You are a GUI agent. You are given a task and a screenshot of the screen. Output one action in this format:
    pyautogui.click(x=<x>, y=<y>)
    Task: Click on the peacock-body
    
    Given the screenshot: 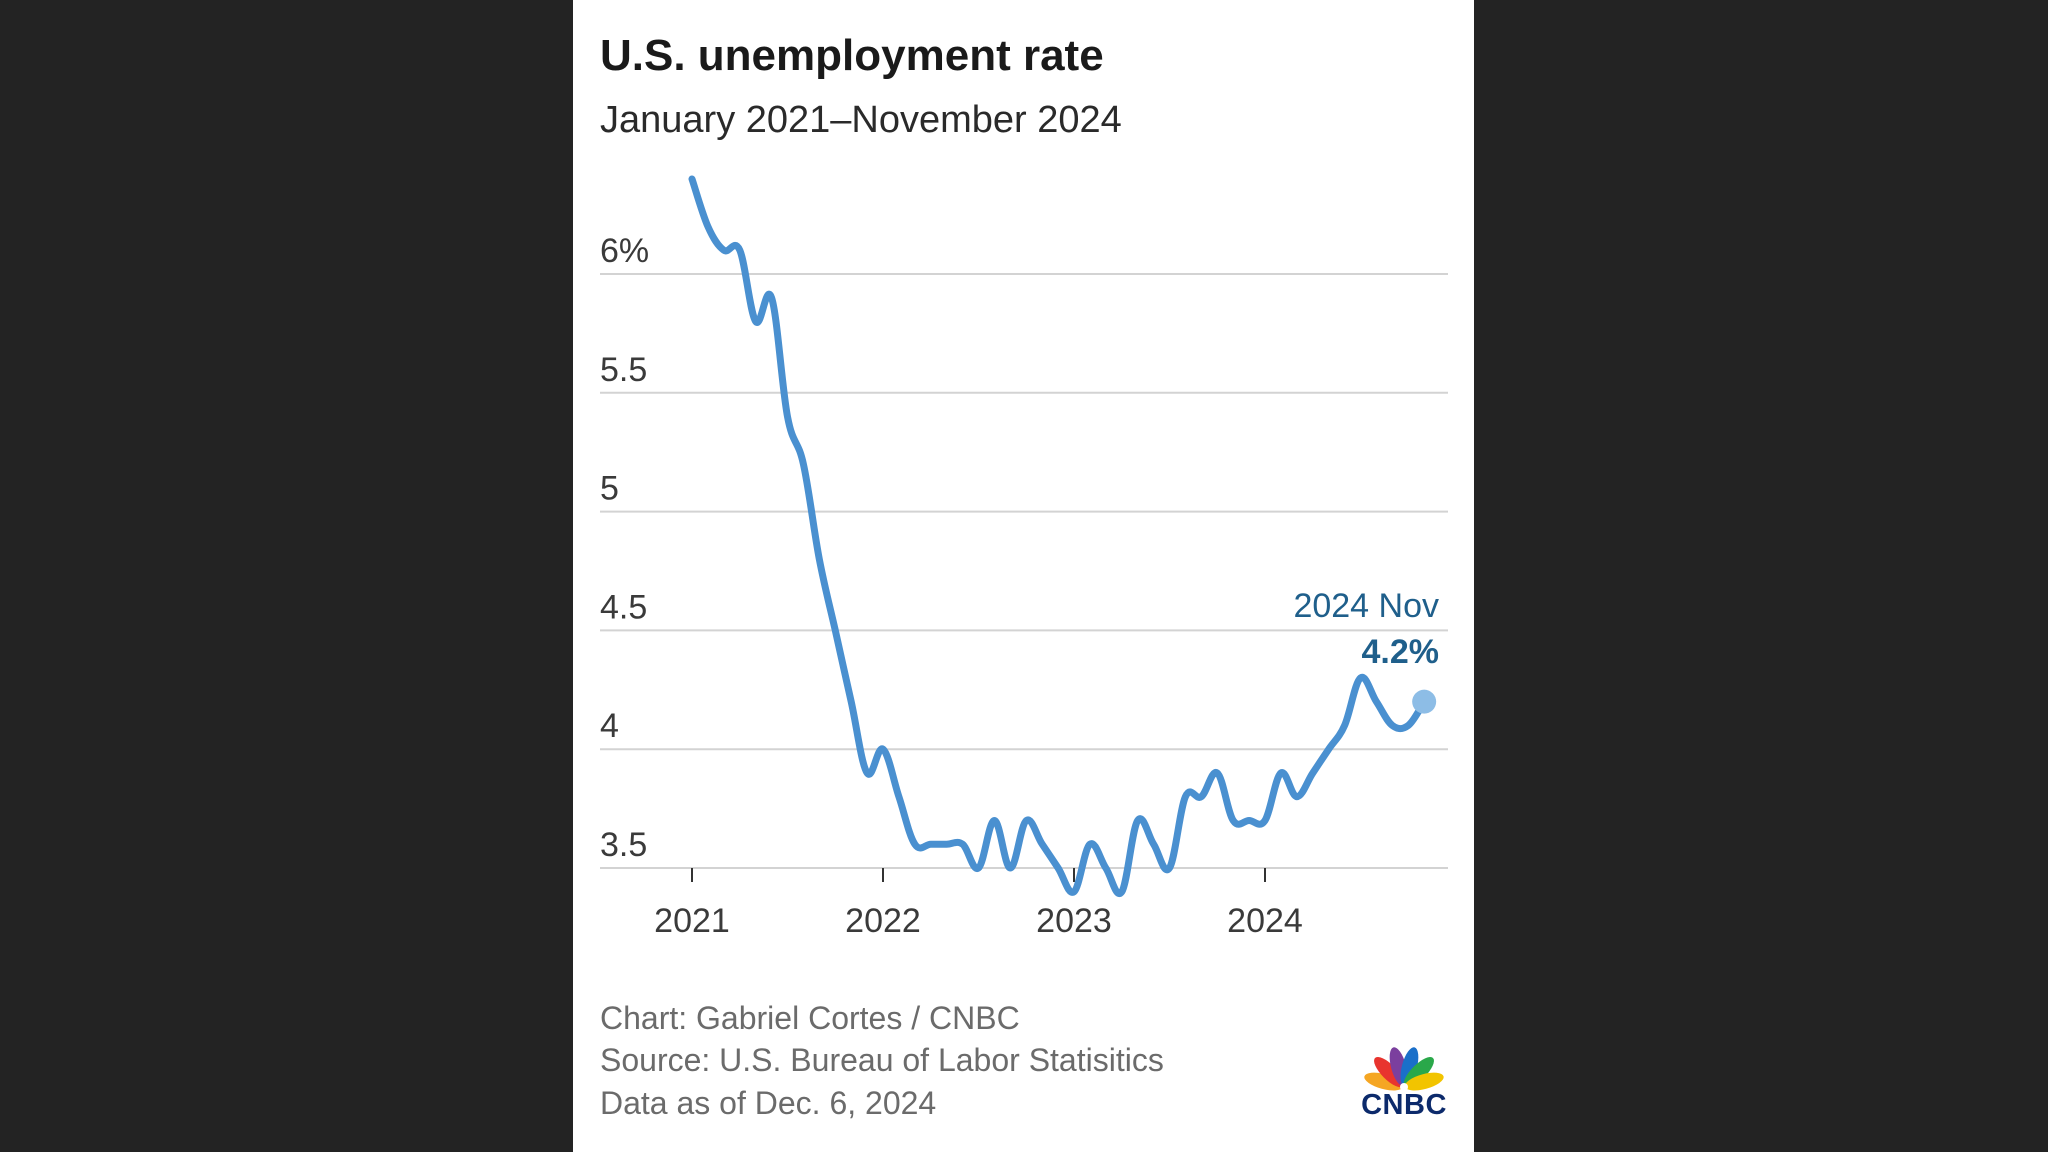 What is the action you would take?
    pyautogui.click(x=1404, y=1087)
    